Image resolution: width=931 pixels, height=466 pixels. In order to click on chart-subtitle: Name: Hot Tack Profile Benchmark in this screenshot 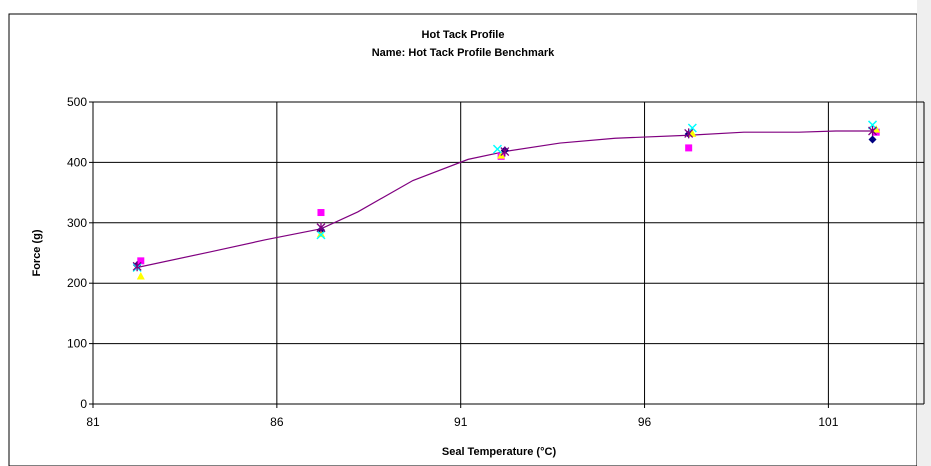, I will do `click(463, 53)`.